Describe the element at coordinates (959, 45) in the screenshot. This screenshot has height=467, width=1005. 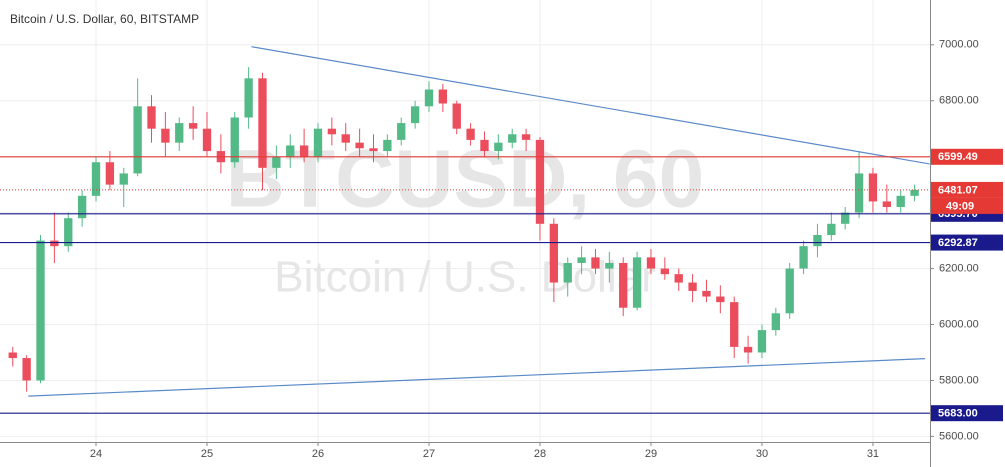
I see `y-tick-label: 7000.00` at that location.